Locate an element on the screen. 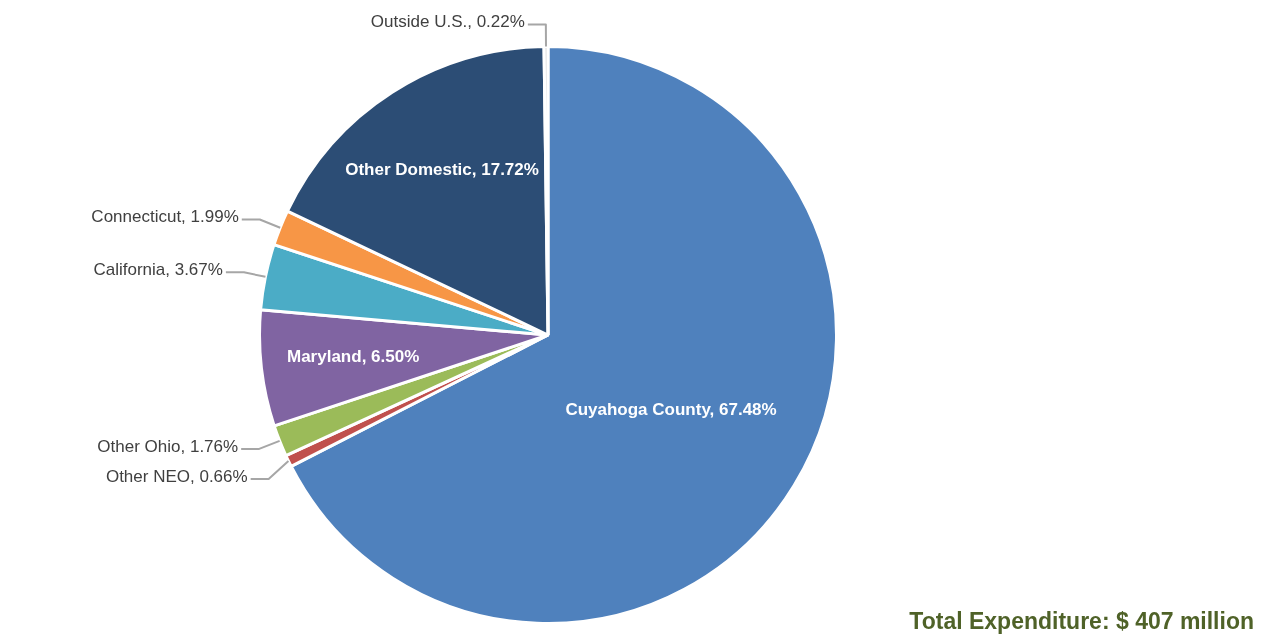 This screenshot has height=639, width=1274. slice-label: Maryland, 6.50% is located at coordinates (353, 357).